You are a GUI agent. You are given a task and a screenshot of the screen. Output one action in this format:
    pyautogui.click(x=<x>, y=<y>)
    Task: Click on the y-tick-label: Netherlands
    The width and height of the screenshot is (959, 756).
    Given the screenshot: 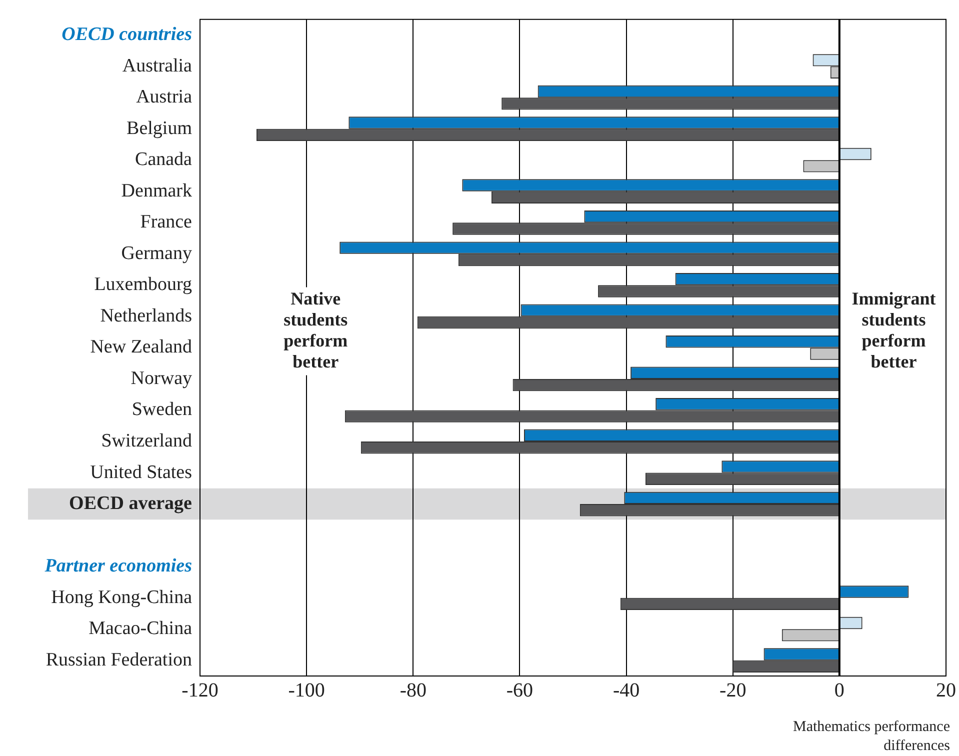 What is the action you would take?
    pyautogui.click(x=146, y=315)
    